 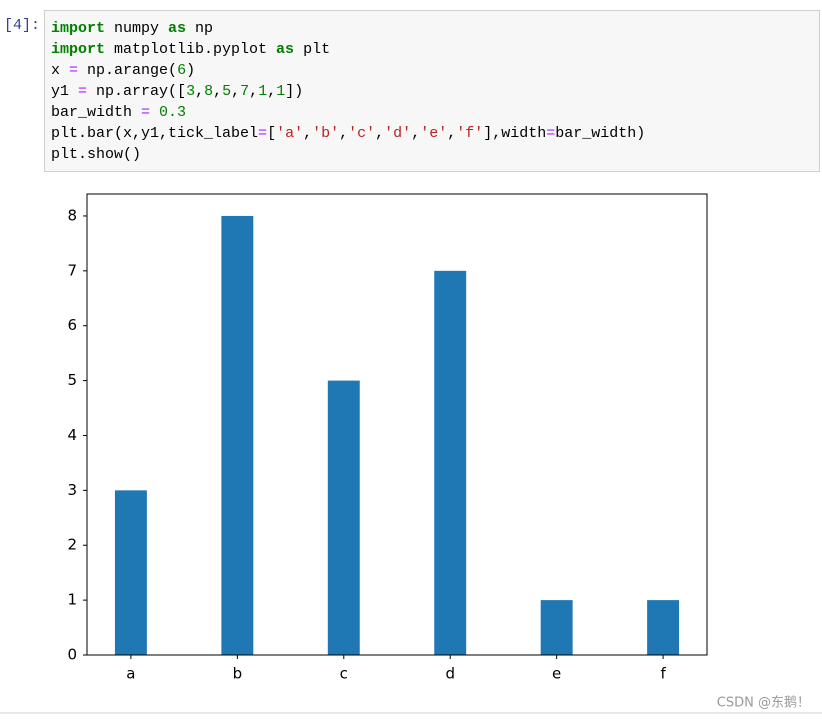 I want to click on x-tick-label: c, so click(x=344, y=674).